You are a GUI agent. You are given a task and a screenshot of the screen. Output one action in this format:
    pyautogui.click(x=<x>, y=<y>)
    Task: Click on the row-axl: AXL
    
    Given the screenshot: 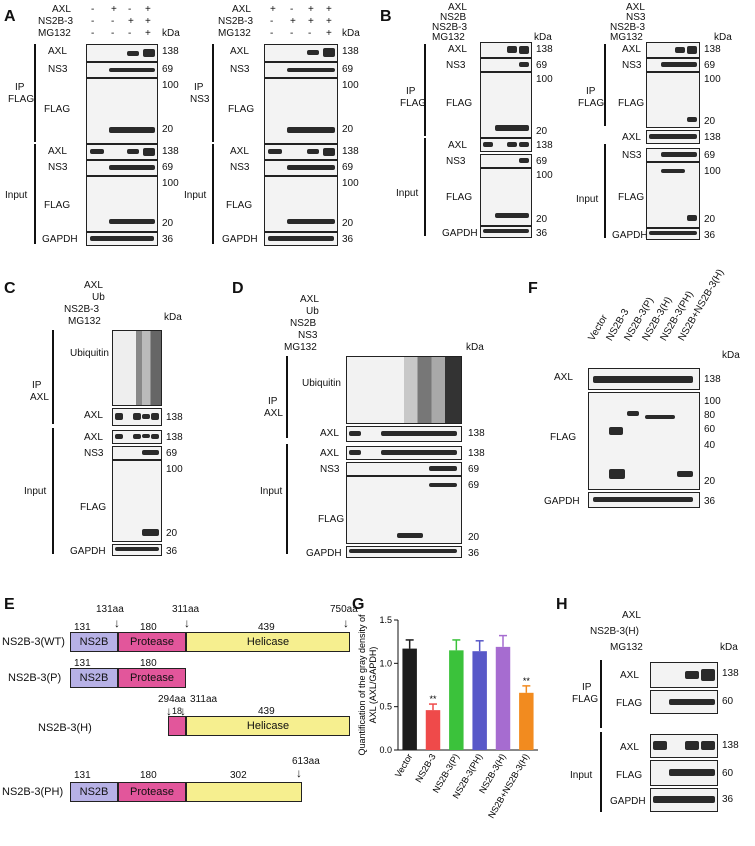 What is the action you would take?
    pyautogui.click(x=57, y=151)
    